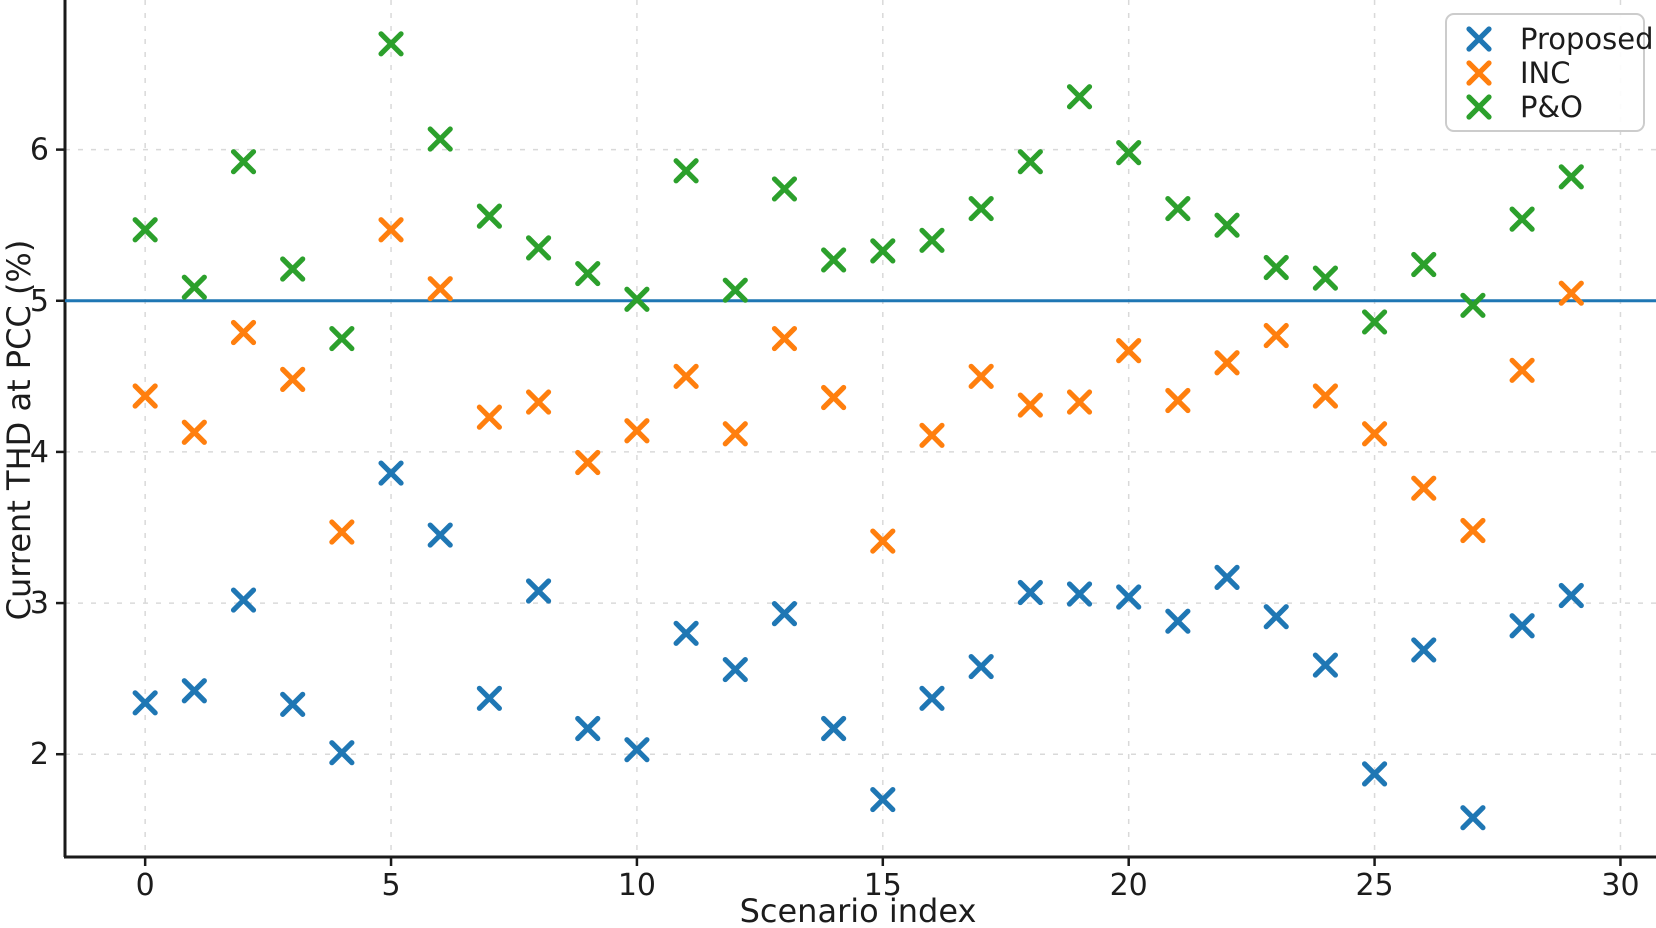 The width and height of the screenshot is (1656, 928). What do you see at coordinates (858, 910) in the screenshot?
I see `x-axis-label: Scenario index` at bounding box center [858, 910].